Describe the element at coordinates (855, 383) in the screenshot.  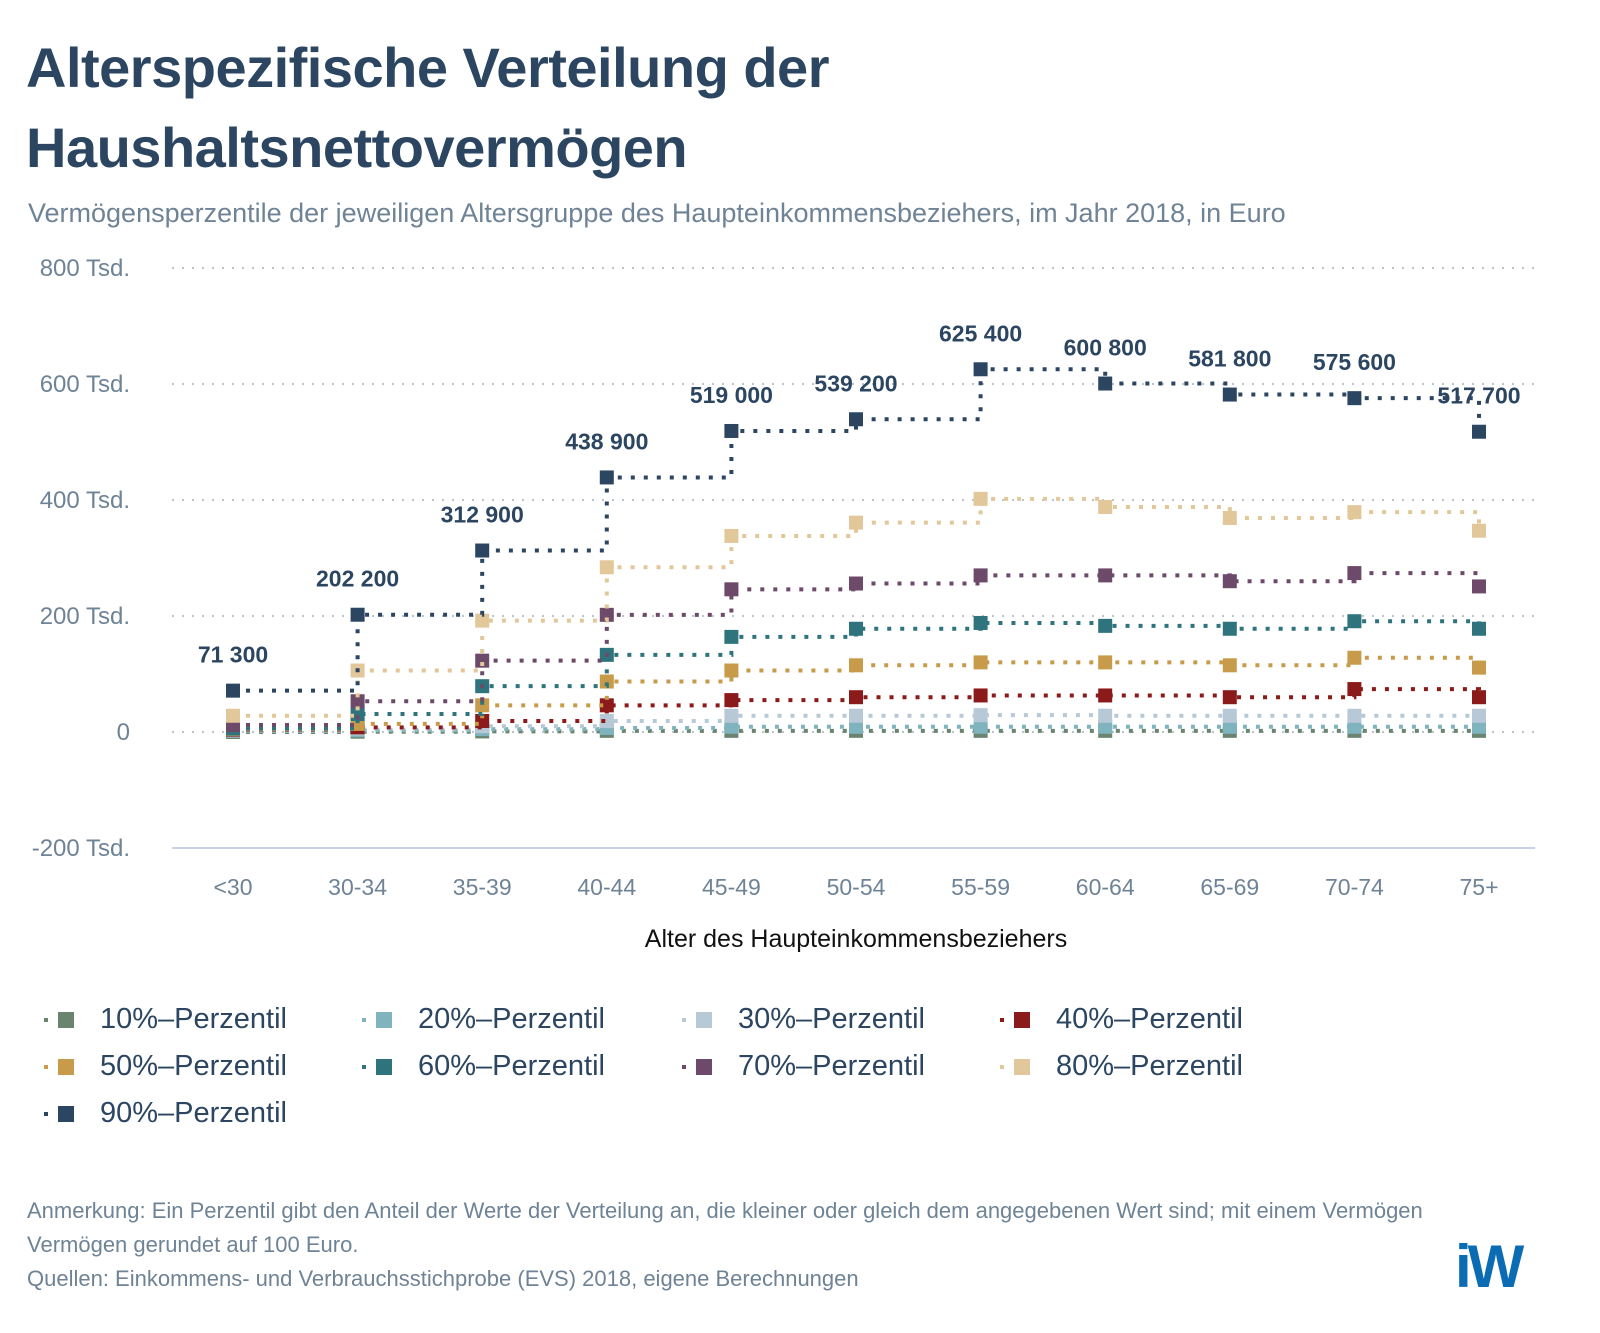
I see `data-label: 539 200` at that location.